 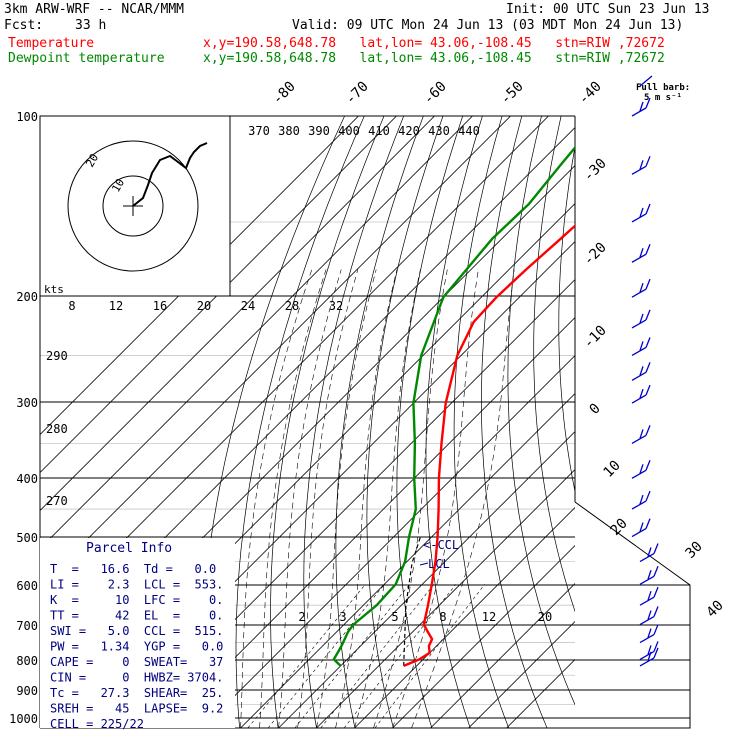 I want to click on dry-adiabat-label: 270, so click(x=57, y=501).